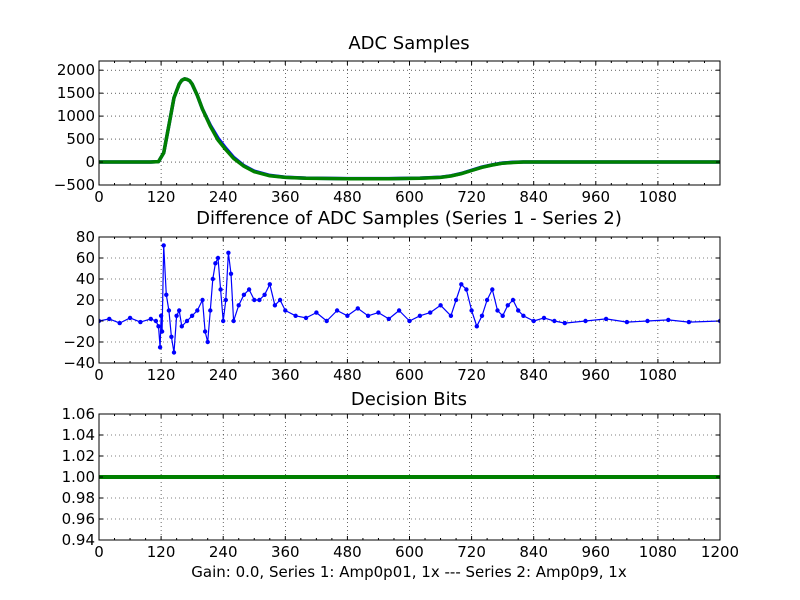 Image resolution: width=800 pixels, height=600 pixels. I want to click on x-tick-label: 240, so click(223, 552).